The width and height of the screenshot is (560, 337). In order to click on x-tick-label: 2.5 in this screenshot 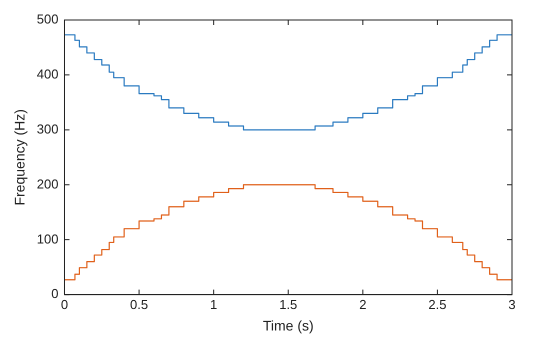, I will do `click(437, 304)`.